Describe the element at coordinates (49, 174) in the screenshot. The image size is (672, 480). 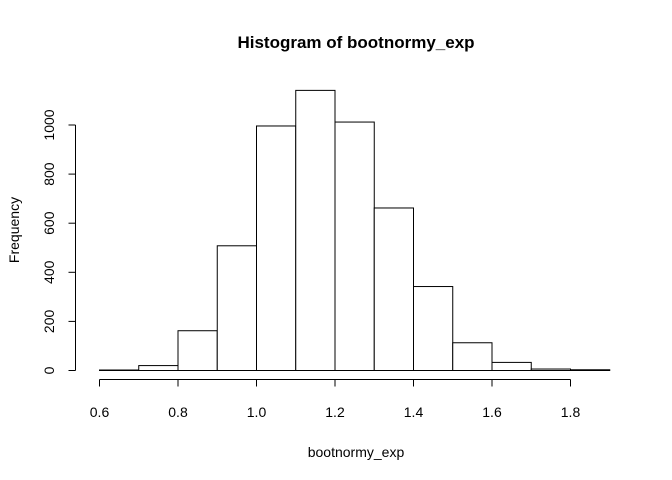
I see `y-tick-label-4: 800` at that location.